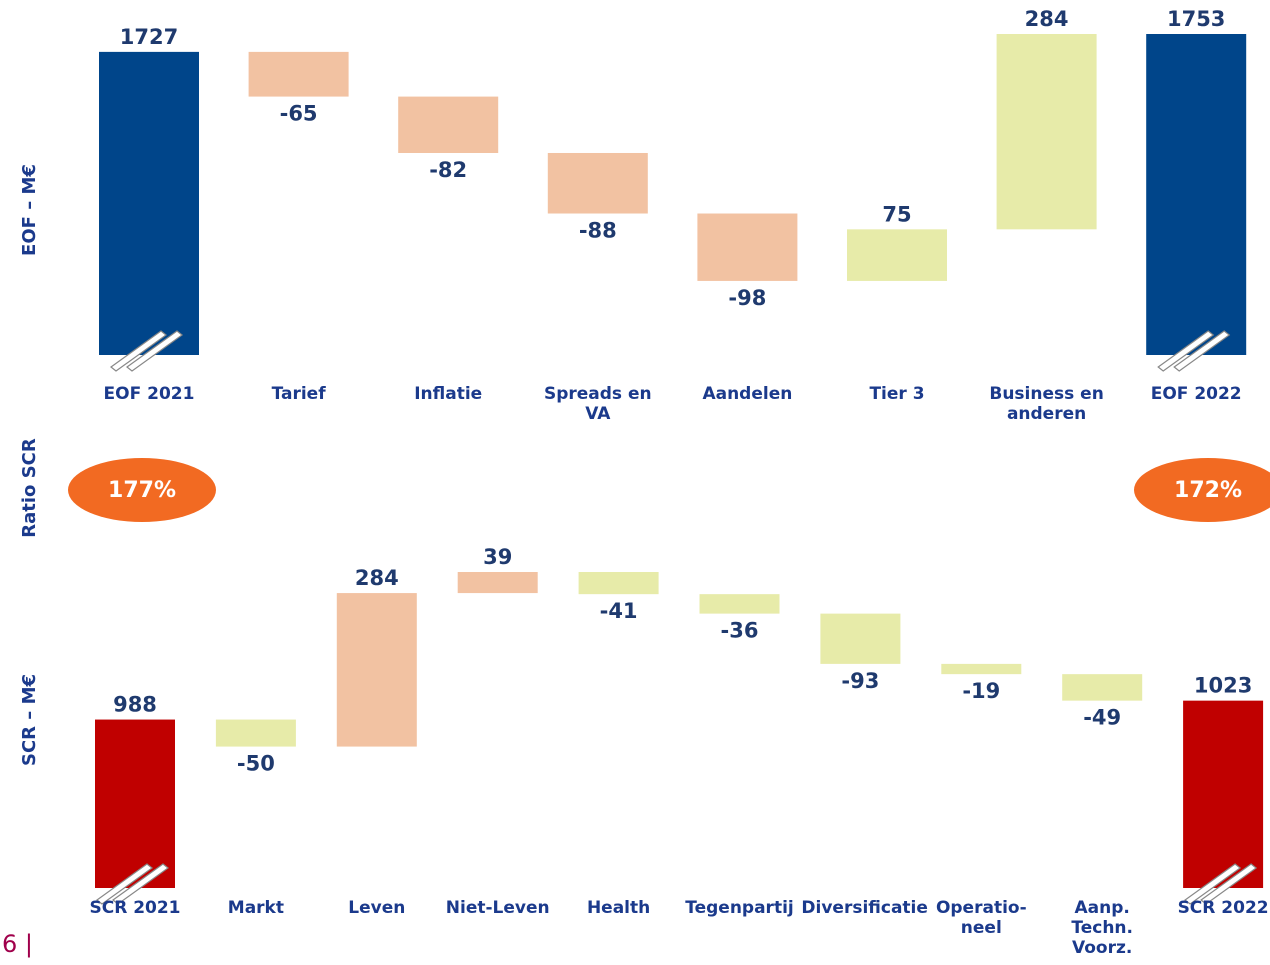  What do you see at coordinates (497, 908) in the screenshot?
I see `x-tick-label: Niet-Leven` at bounding box center [497, 908].